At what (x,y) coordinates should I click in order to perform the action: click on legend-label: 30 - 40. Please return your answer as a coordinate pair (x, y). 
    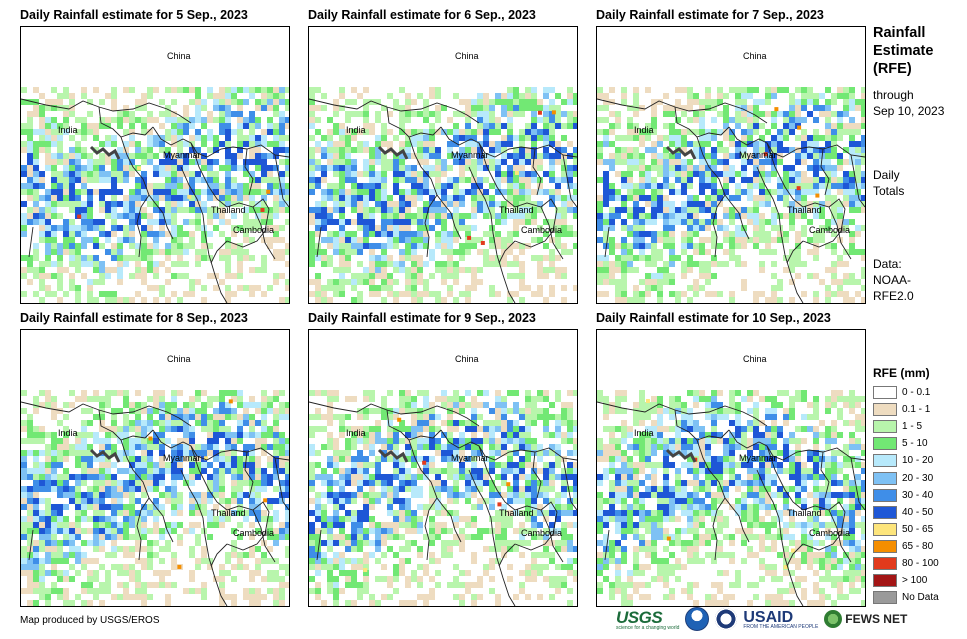
    Looking at the image, I should click on (918, 495).